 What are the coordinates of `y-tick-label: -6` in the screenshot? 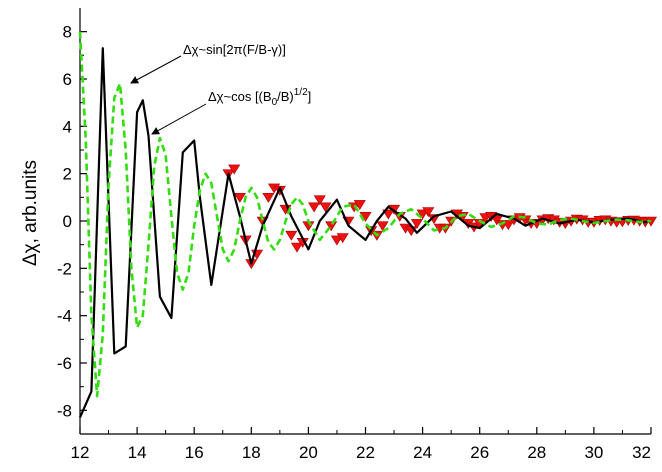 It's located at (64, 363).